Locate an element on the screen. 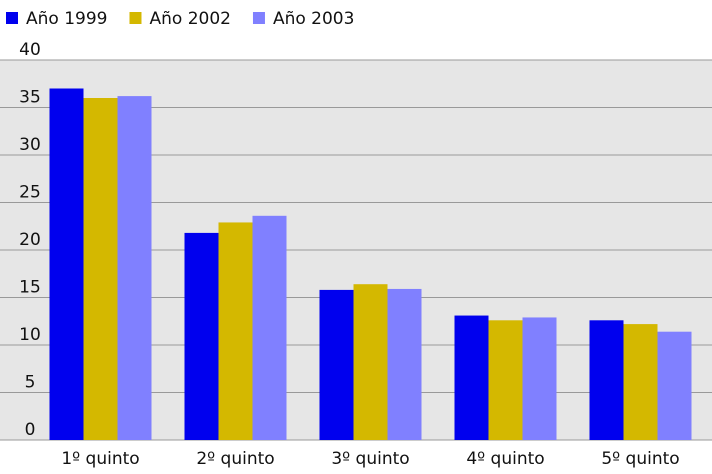 The image size is (712, 474). x-tick-label: 4º quinto is located at coordinates (505, 459).